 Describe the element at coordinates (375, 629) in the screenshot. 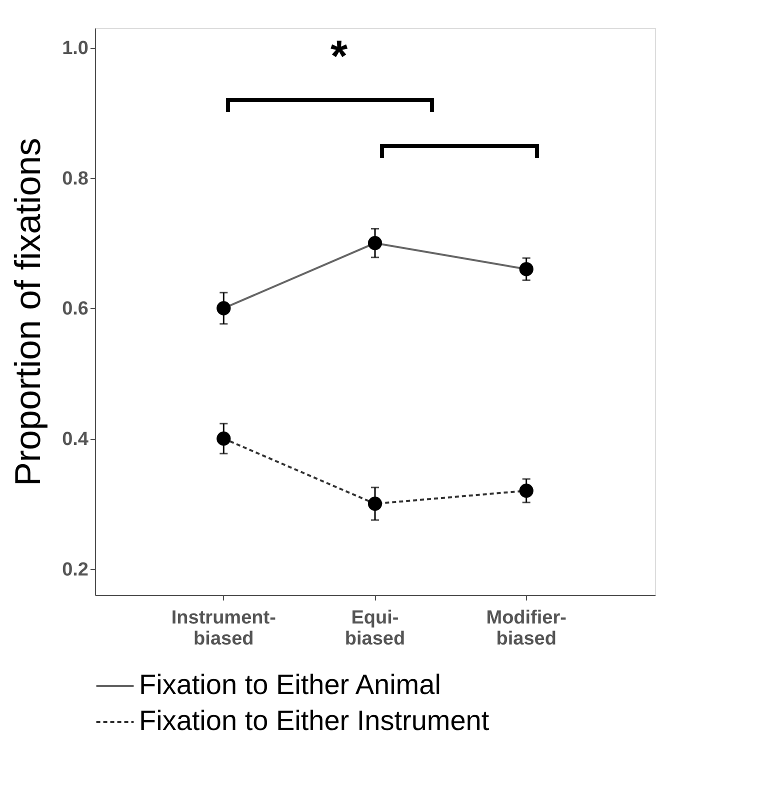

I see `x-tick-label: Equi-biased` at that location.